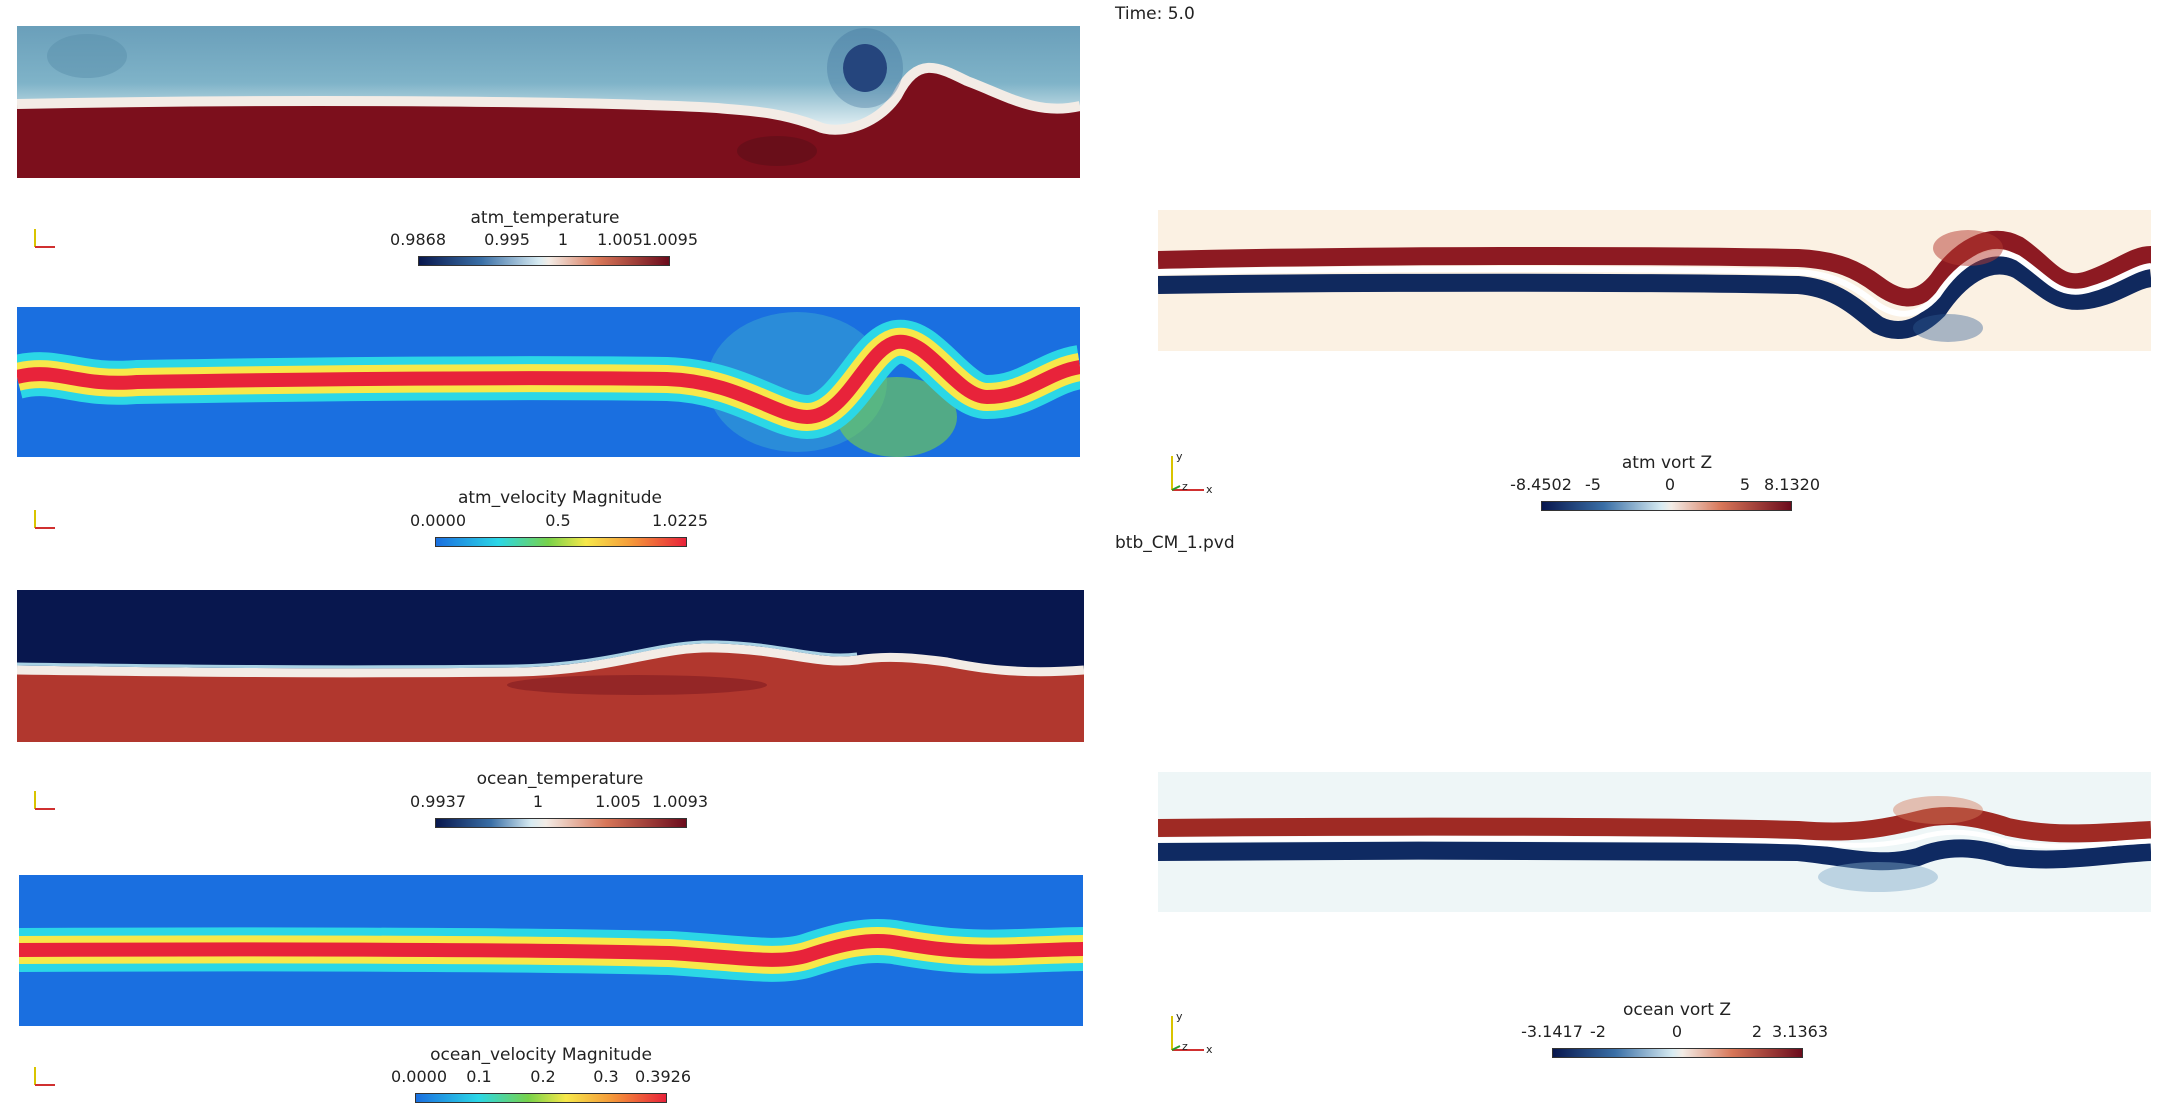  Describe the element at coordinates (680, 801) in the screenshot. I see `colorbar-tick: 1.0093` at that location.